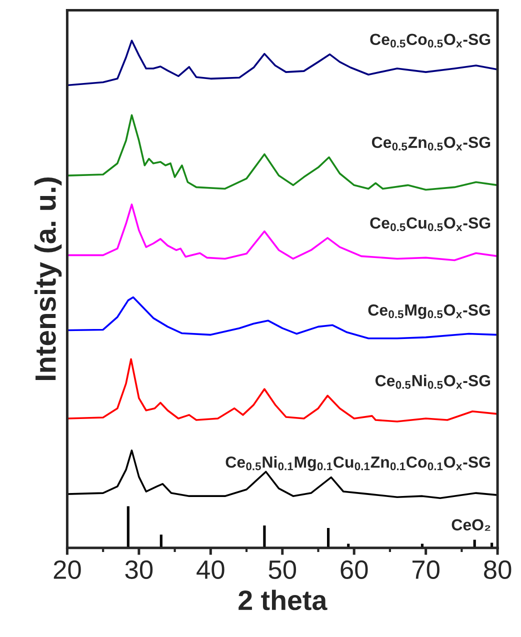  I want to click on series-label: CeO₂, so click(471, 525).